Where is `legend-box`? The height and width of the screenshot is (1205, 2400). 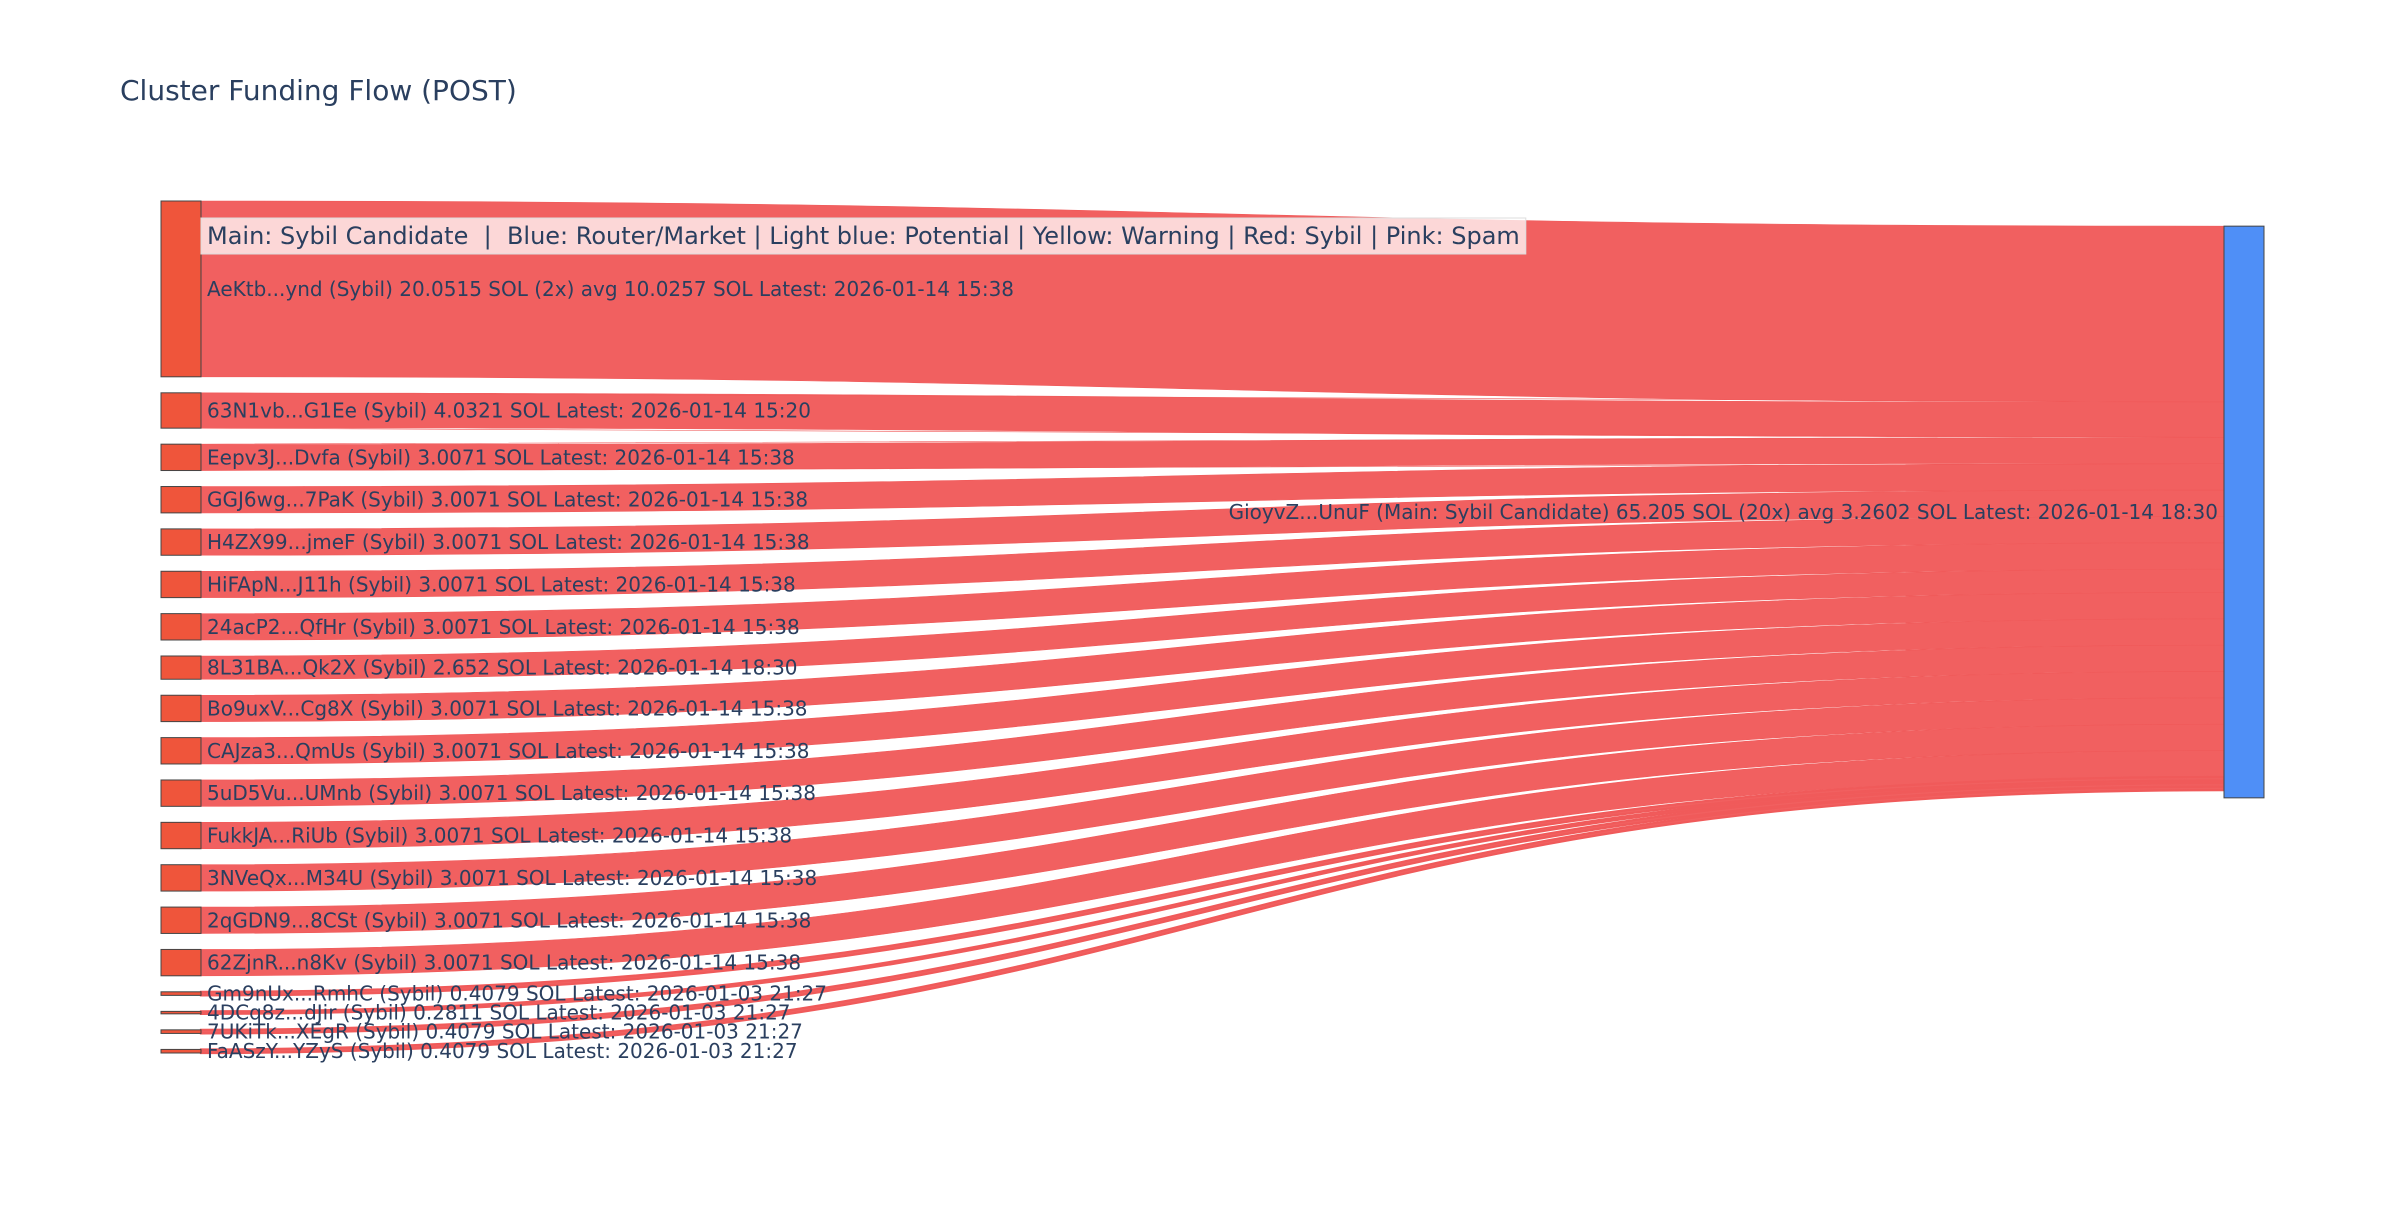 legend-box is located at coordinates (863, 236).